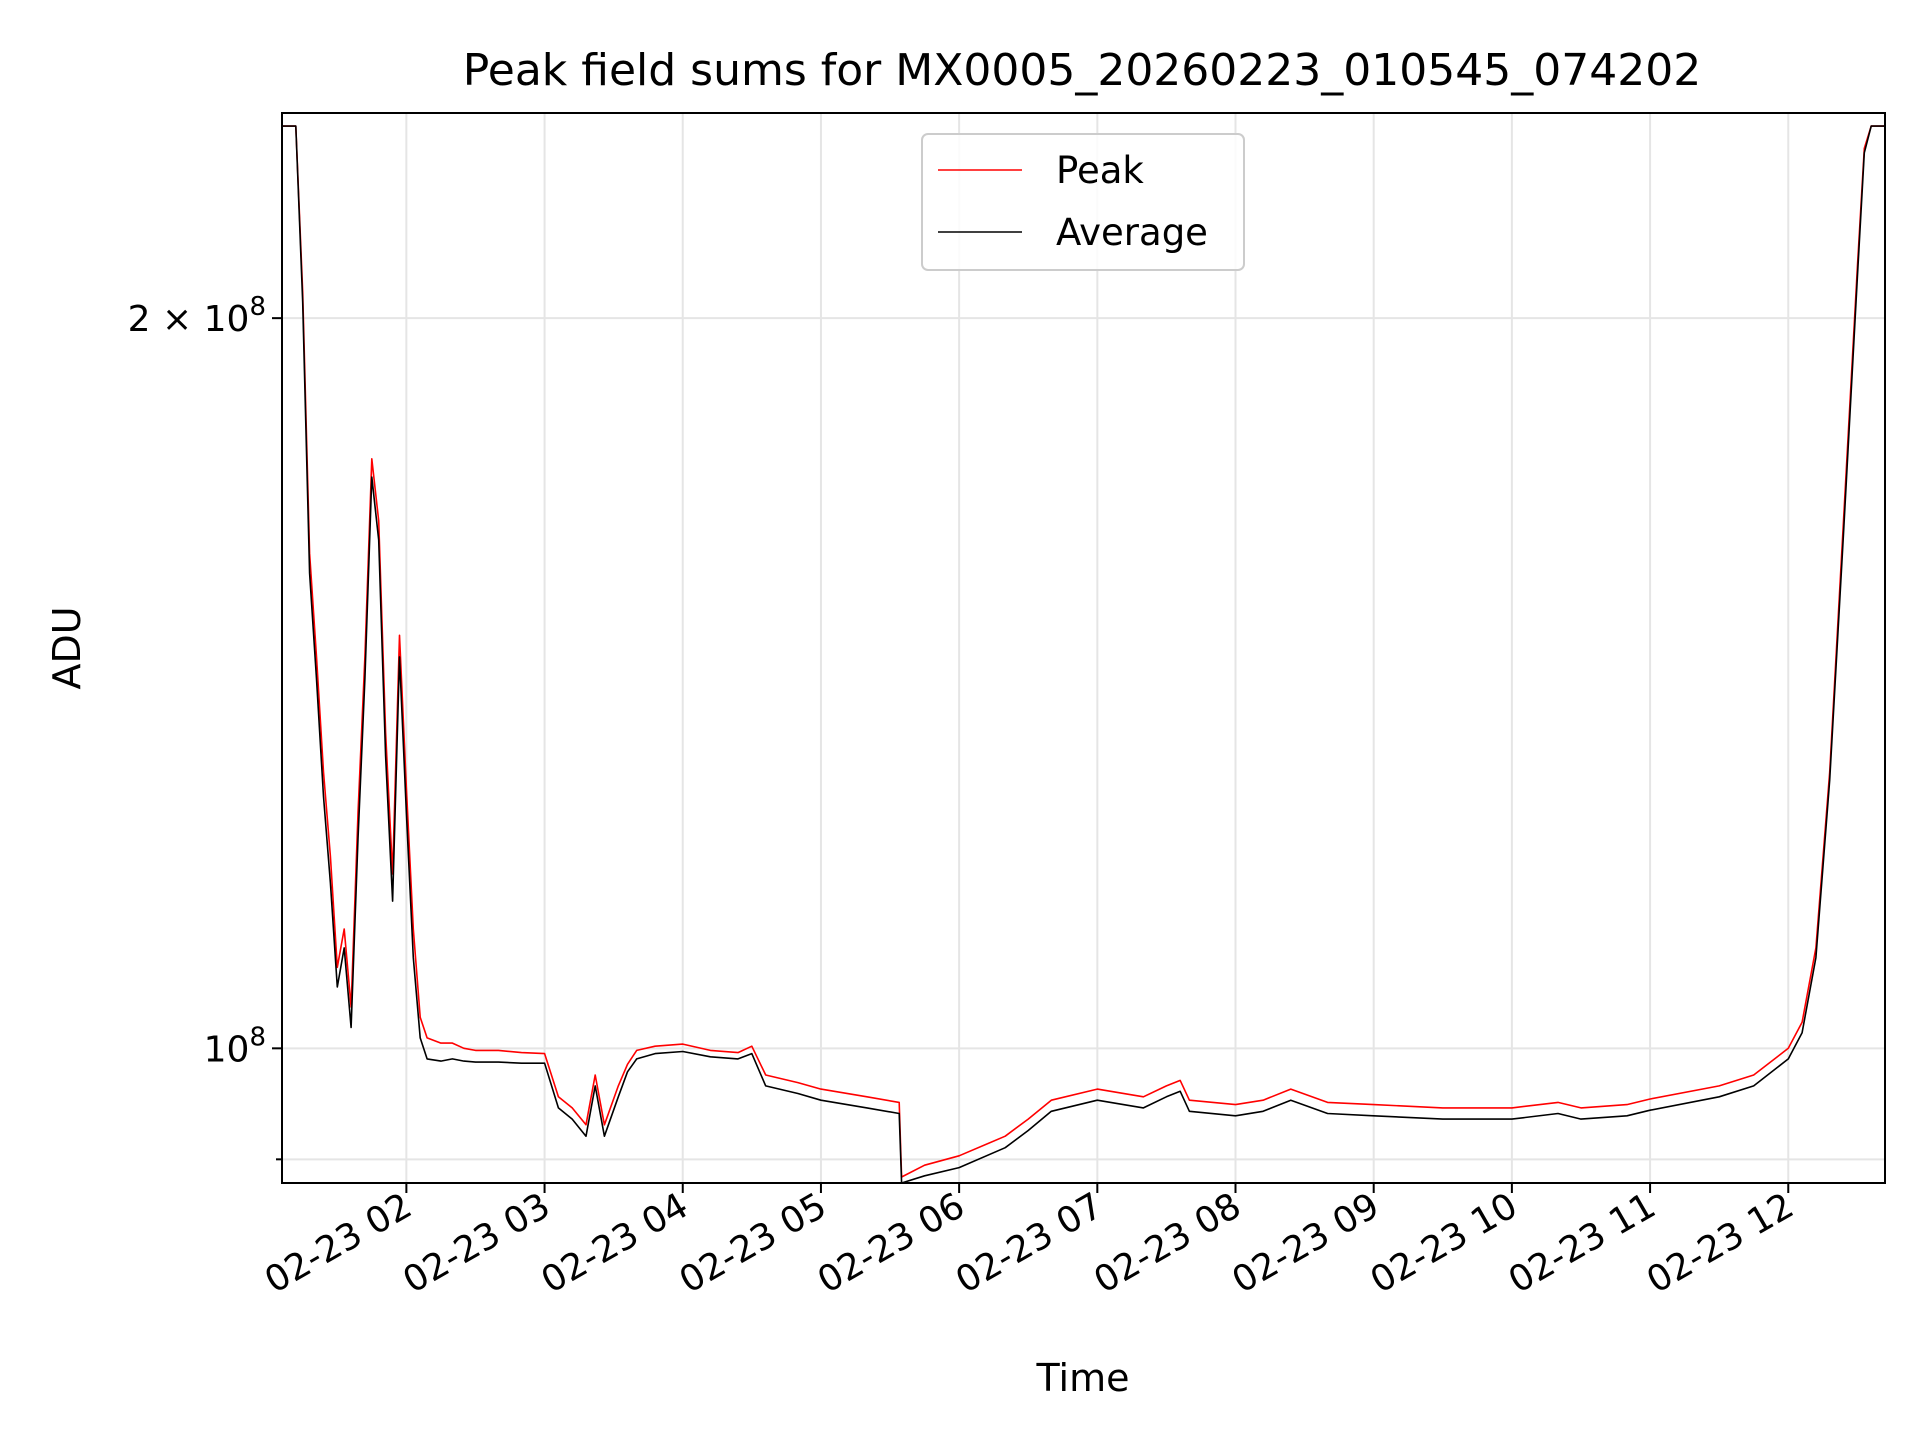  I want to click on x-axis-label: Time, so click(1083, 1378).